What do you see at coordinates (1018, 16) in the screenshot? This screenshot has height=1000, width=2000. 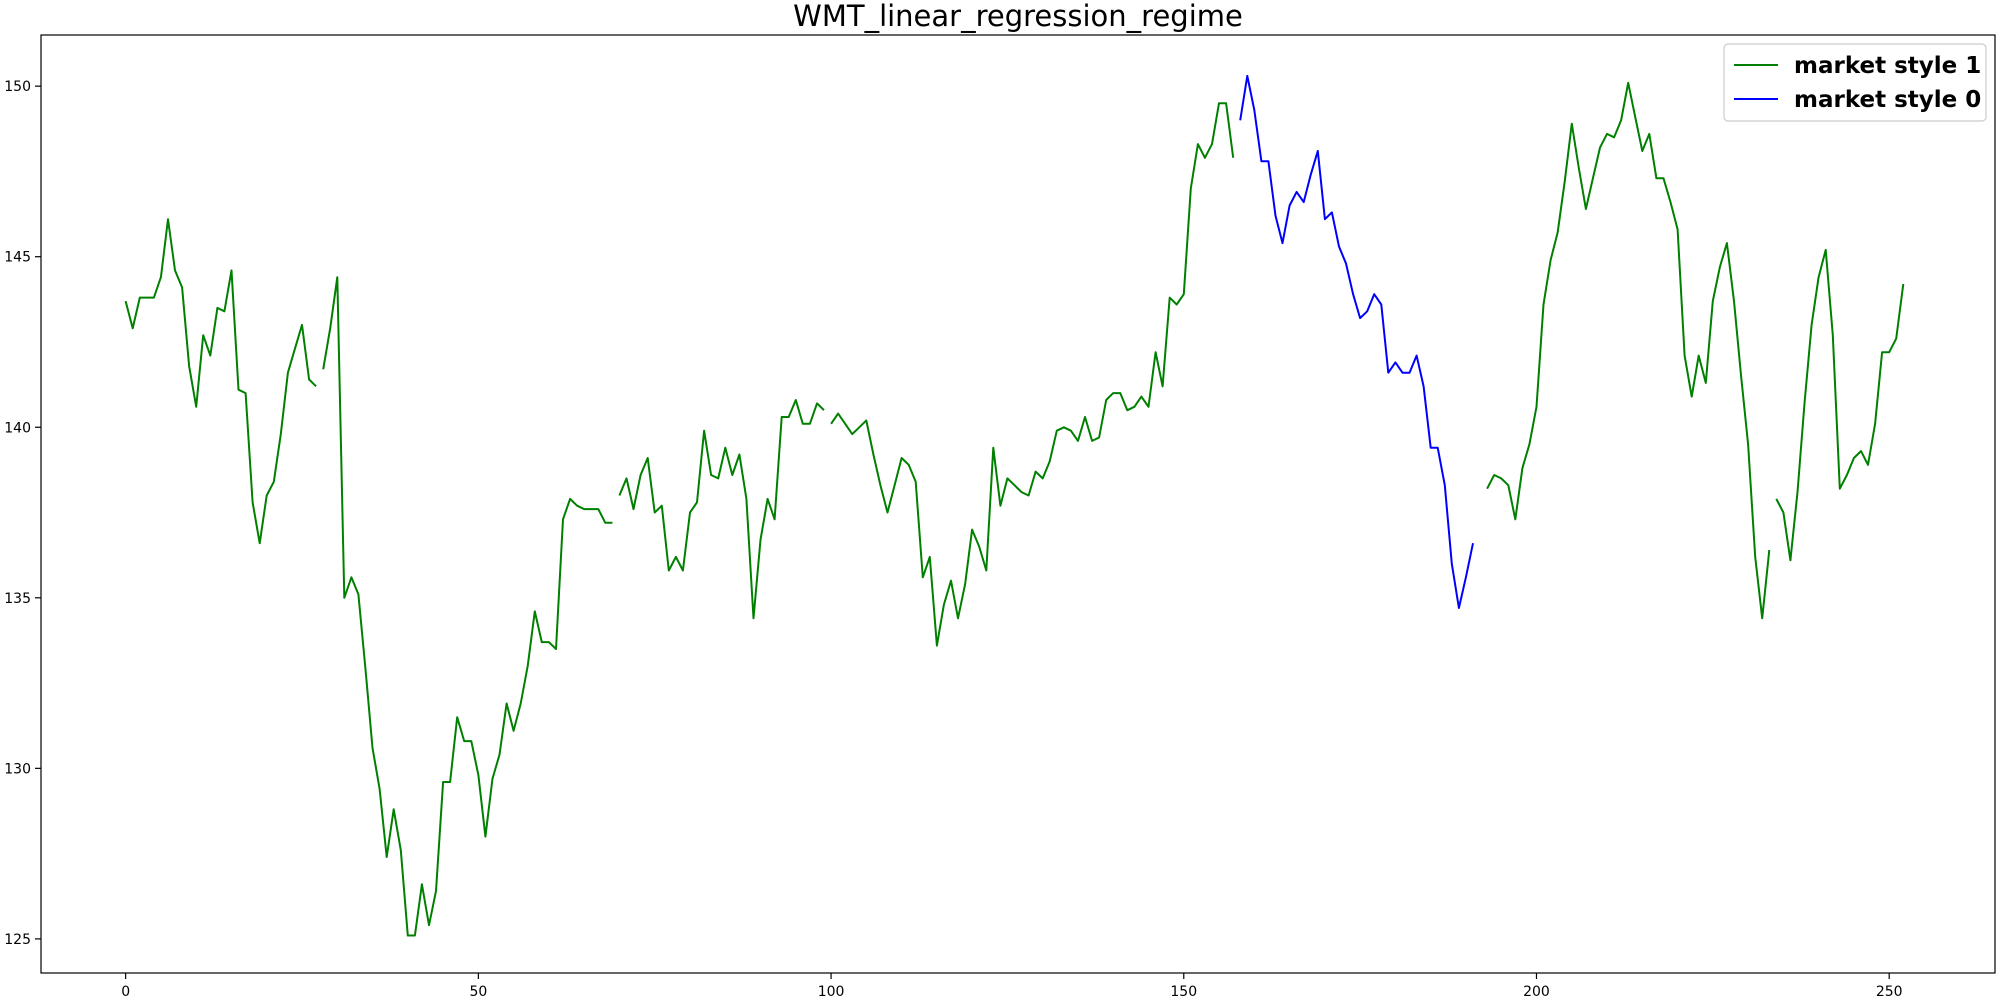 I see `chart-title: WMT_linear_regression_regime` at bounding box center [1018, 16].